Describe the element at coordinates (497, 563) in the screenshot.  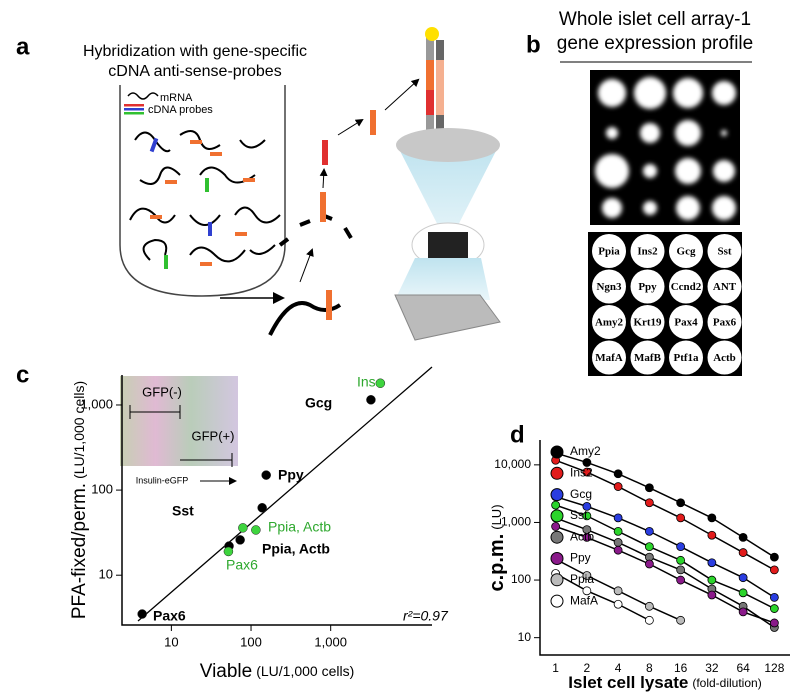
I see `axis-title-main: c.p.m.` at that location.